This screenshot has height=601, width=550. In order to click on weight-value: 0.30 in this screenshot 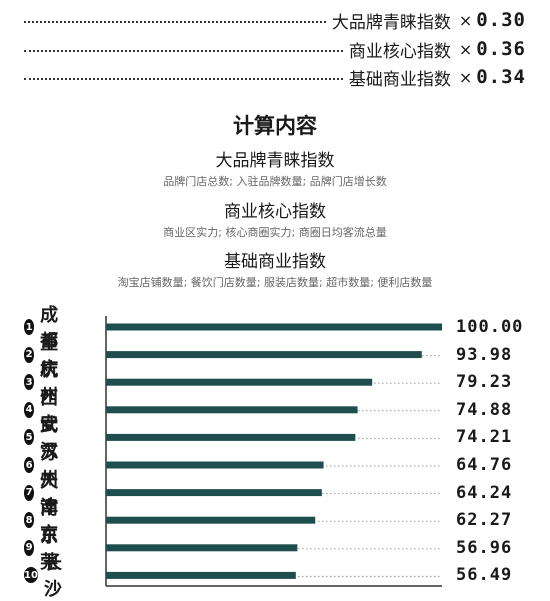, I will do `click(501, 20)`.